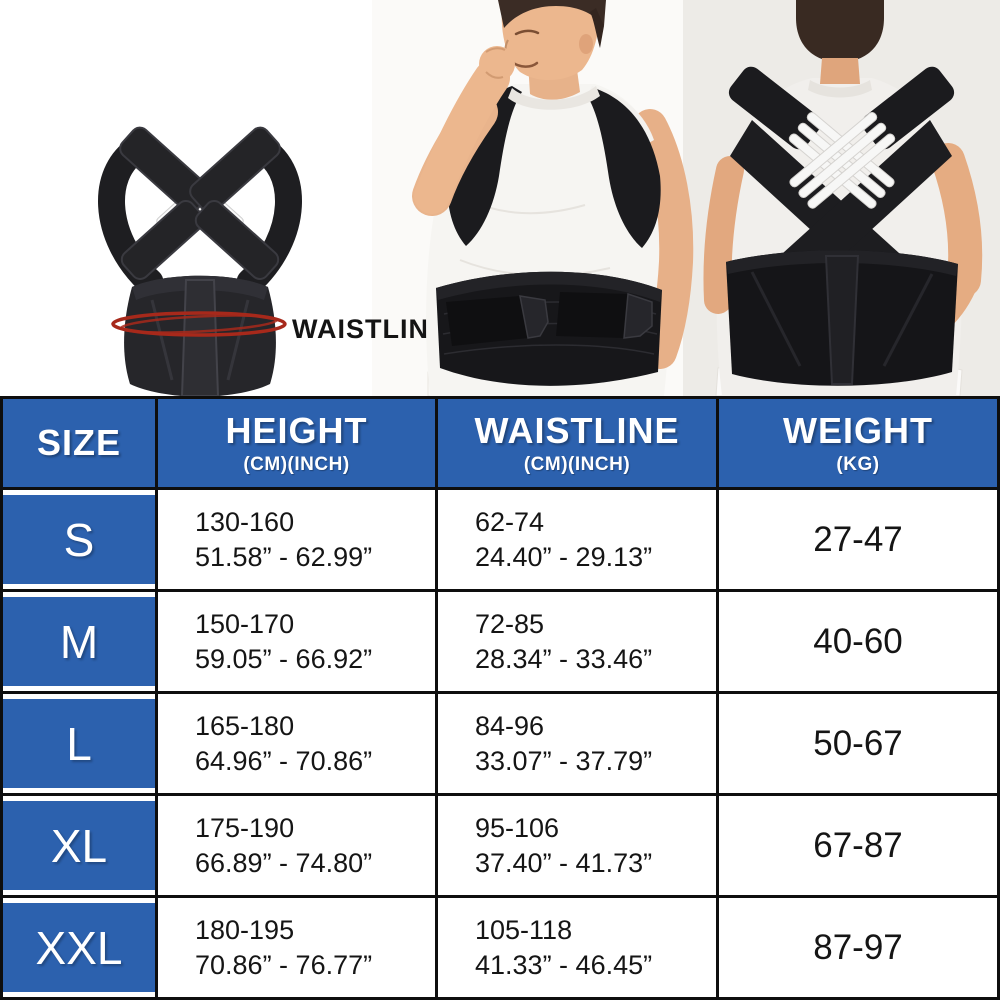  Describe the element at coordinates (524, 929) in the screenshot. I see `waist-cm: 105-118` at that location.